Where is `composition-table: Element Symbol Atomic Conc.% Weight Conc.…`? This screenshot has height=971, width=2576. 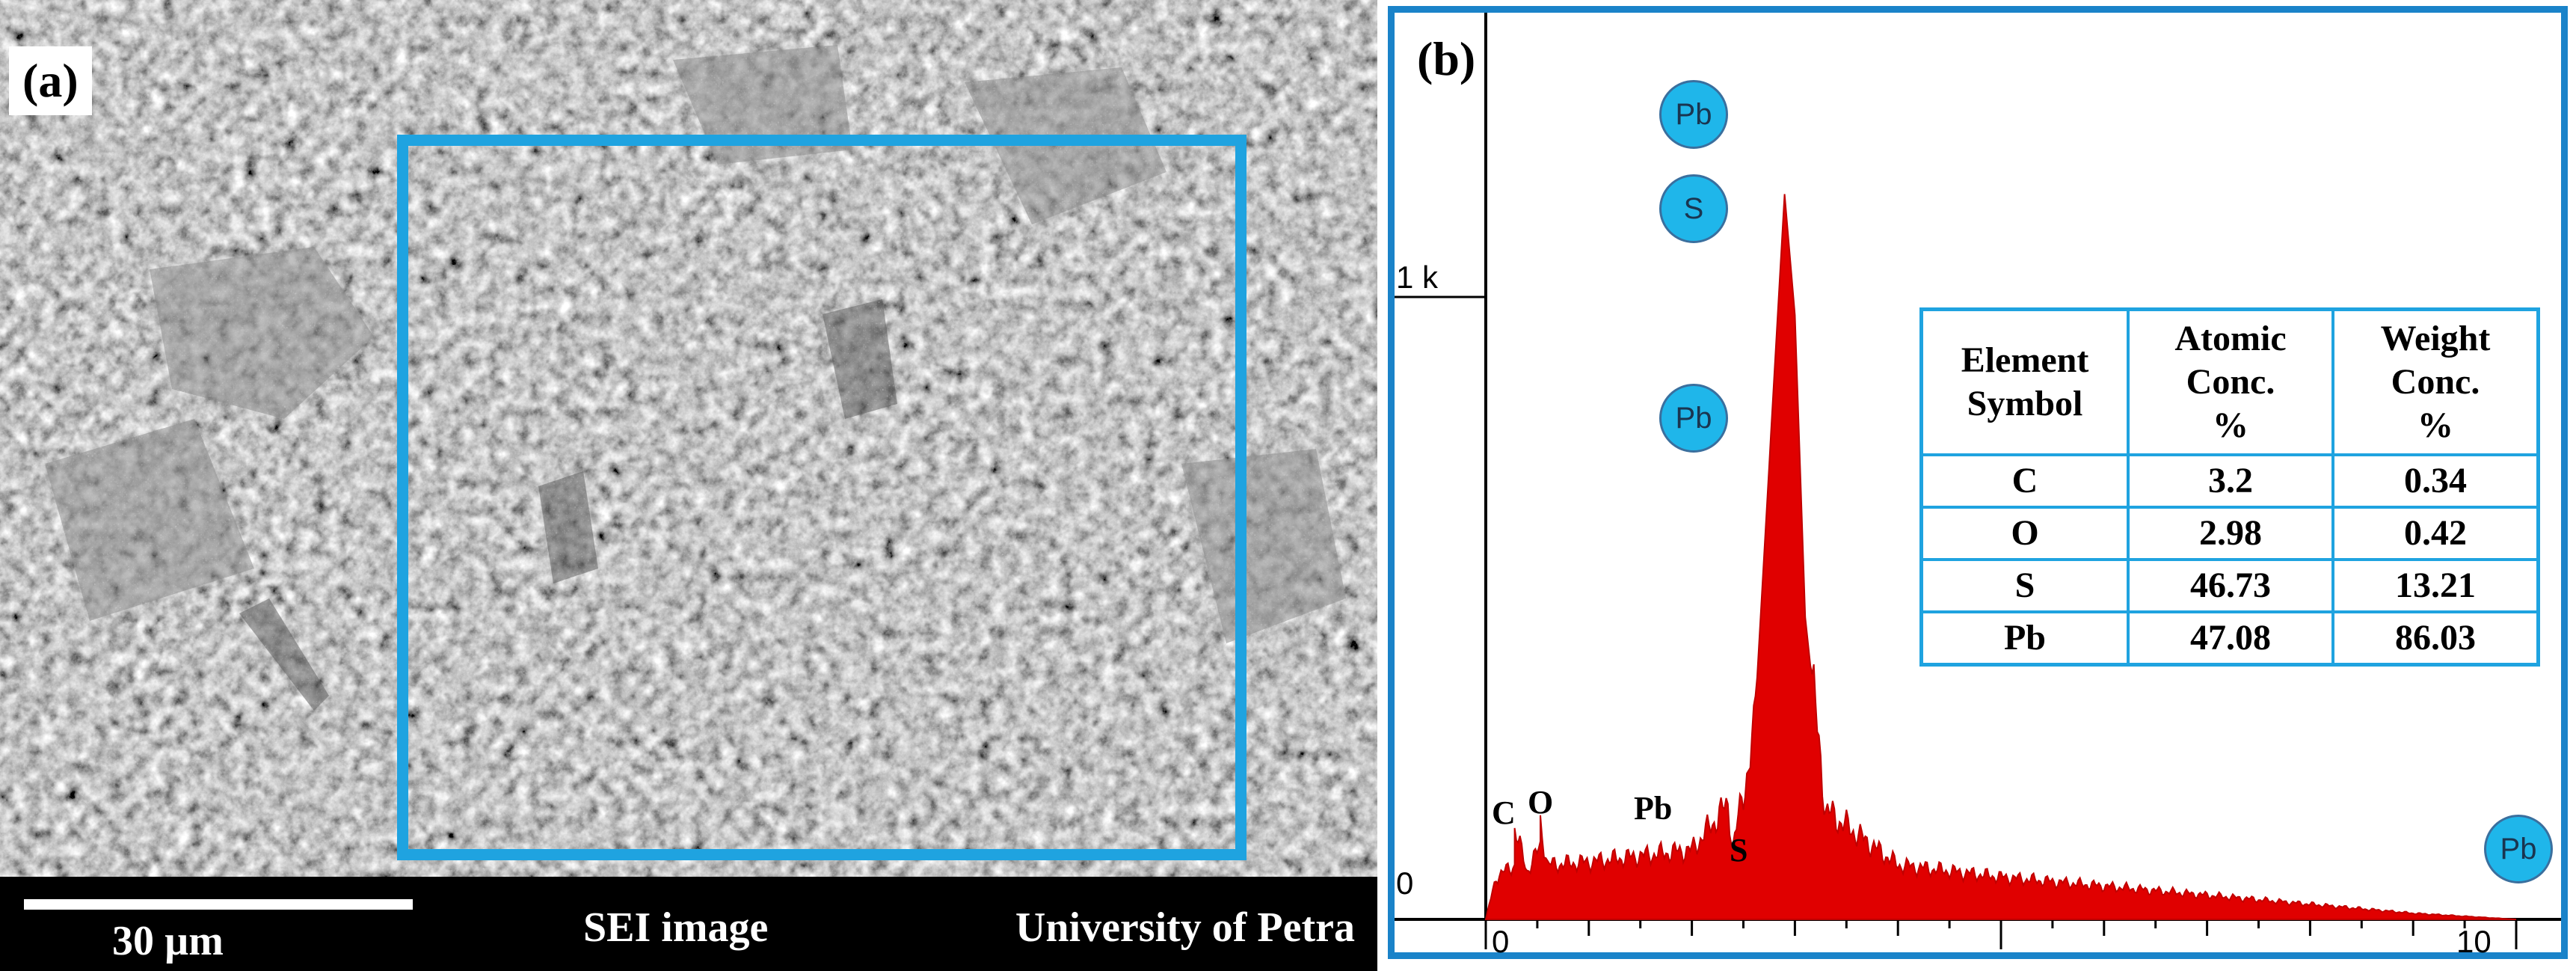
composition-table: Element Symbol Atomic Conc.% Weight Conc.… is located at coordinates (2229, 487).